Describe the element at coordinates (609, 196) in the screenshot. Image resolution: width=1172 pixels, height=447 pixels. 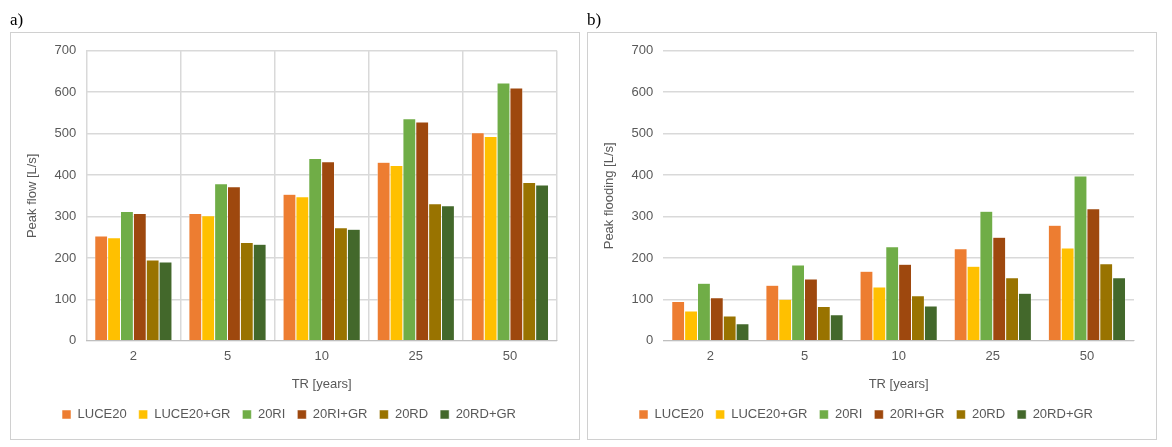
I see `y-axis-title: Peak flooding [L/s]` at that location.